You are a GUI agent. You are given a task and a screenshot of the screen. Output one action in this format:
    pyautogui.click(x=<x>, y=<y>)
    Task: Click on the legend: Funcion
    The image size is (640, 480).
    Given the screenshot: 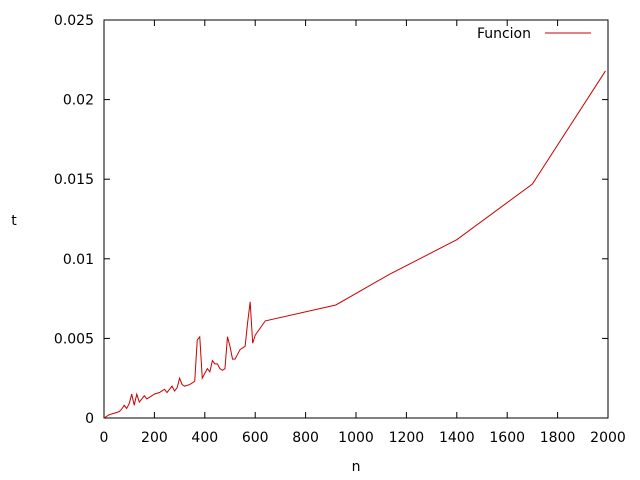 What is the action you would take?
    pyautogui.click(x=534, y=34)
    